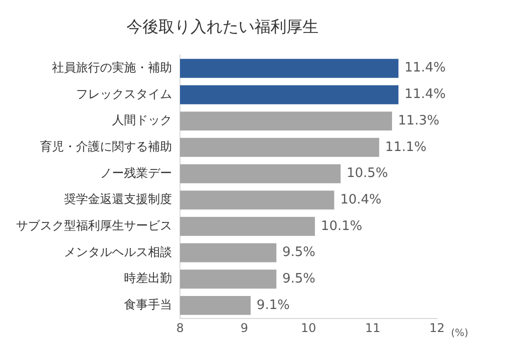  I want to click on data-label: 10.1%, so click(341, 226).